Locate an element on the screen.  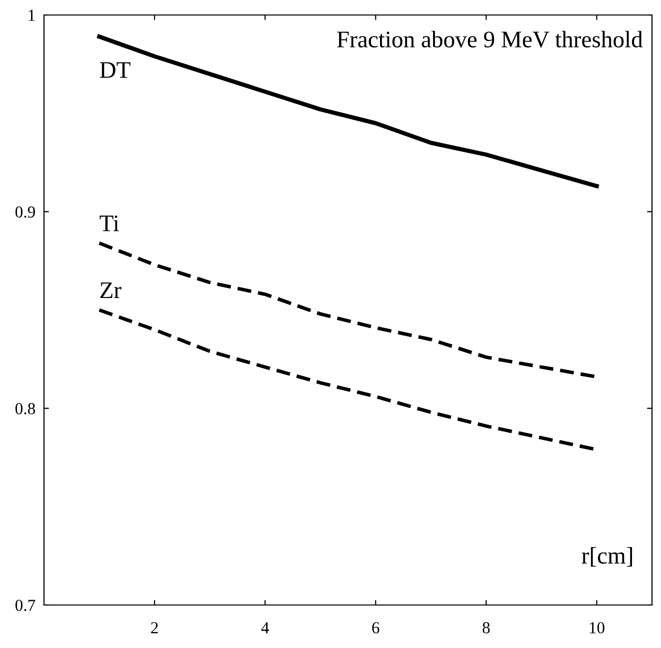
y-tick-label: 0.9 is located at coordinates (25, 212).